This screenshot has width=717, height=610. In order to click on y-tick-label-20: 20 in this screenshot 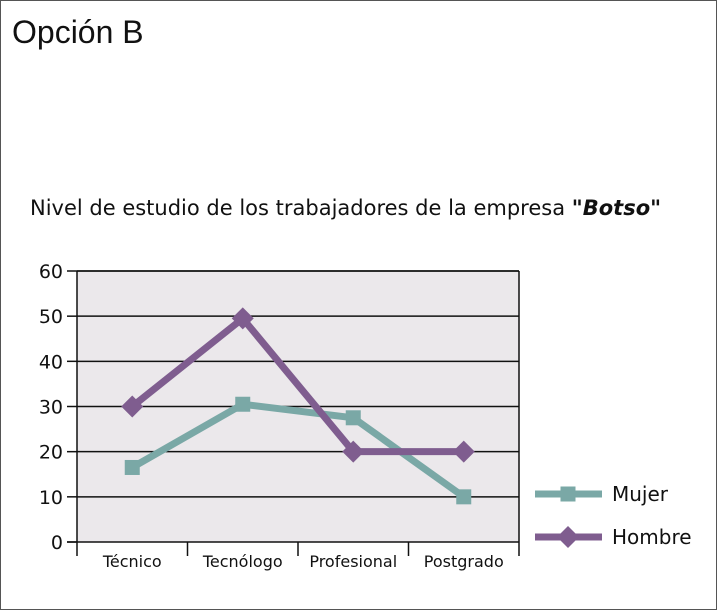, I will do `click(51, 453)`.